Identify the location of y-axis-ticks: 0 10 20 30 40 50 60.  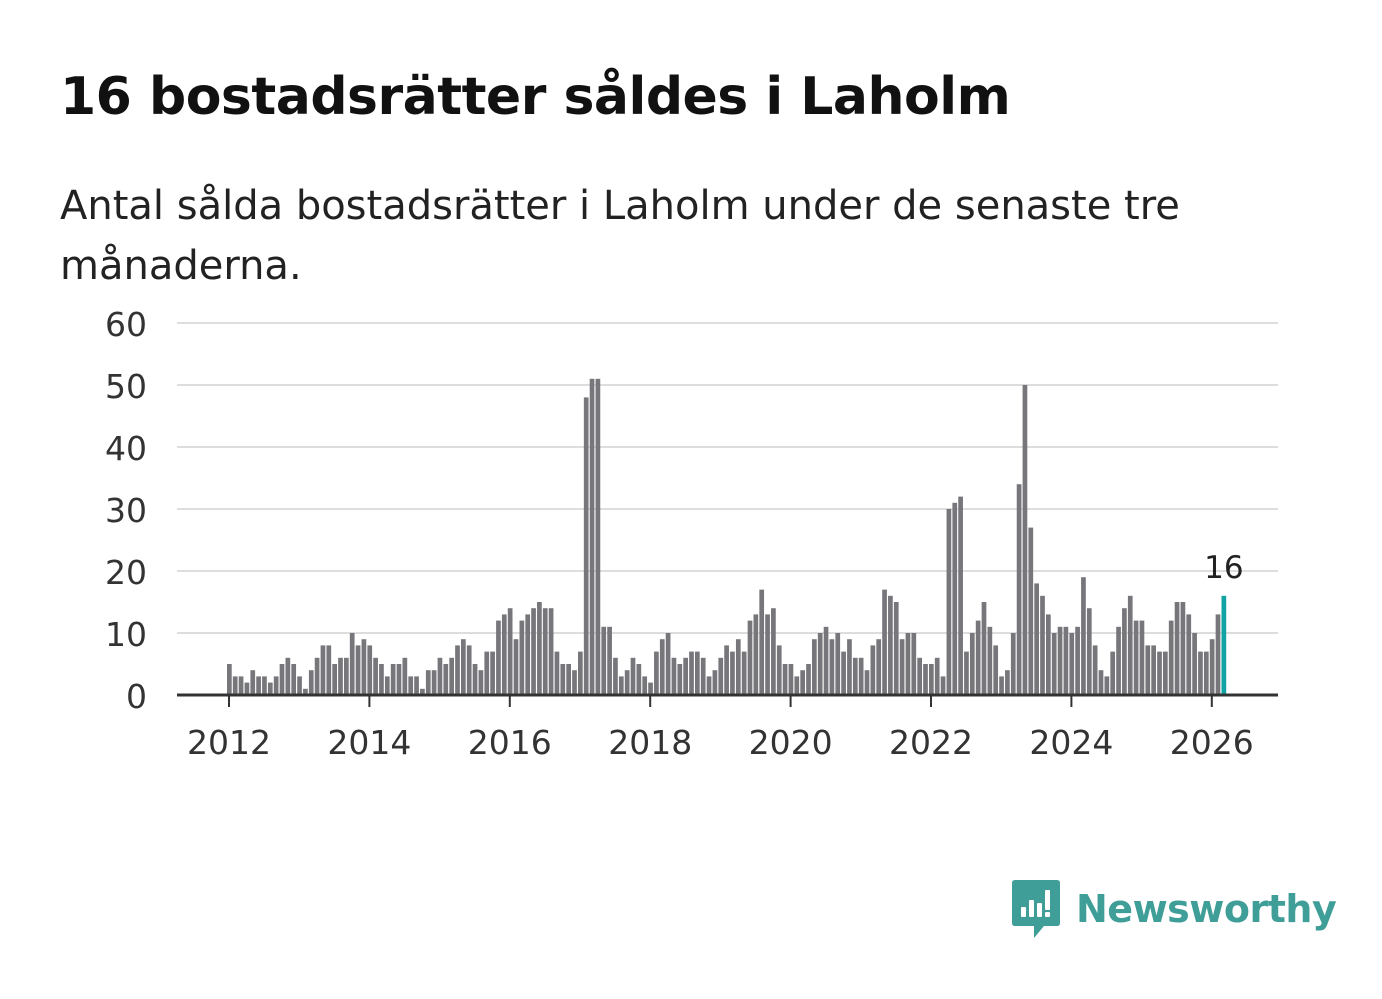
(126, 510).